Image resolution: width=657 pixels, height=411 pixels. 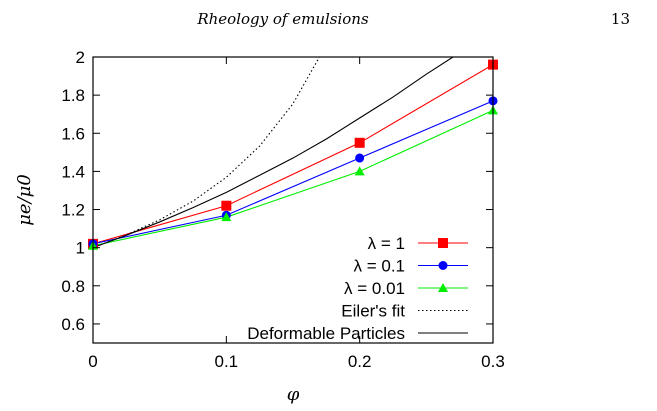 What do you see at coordinates (620, 19) in the screenshot?
I see `page-number: 13` at bounding box center [620, 19].